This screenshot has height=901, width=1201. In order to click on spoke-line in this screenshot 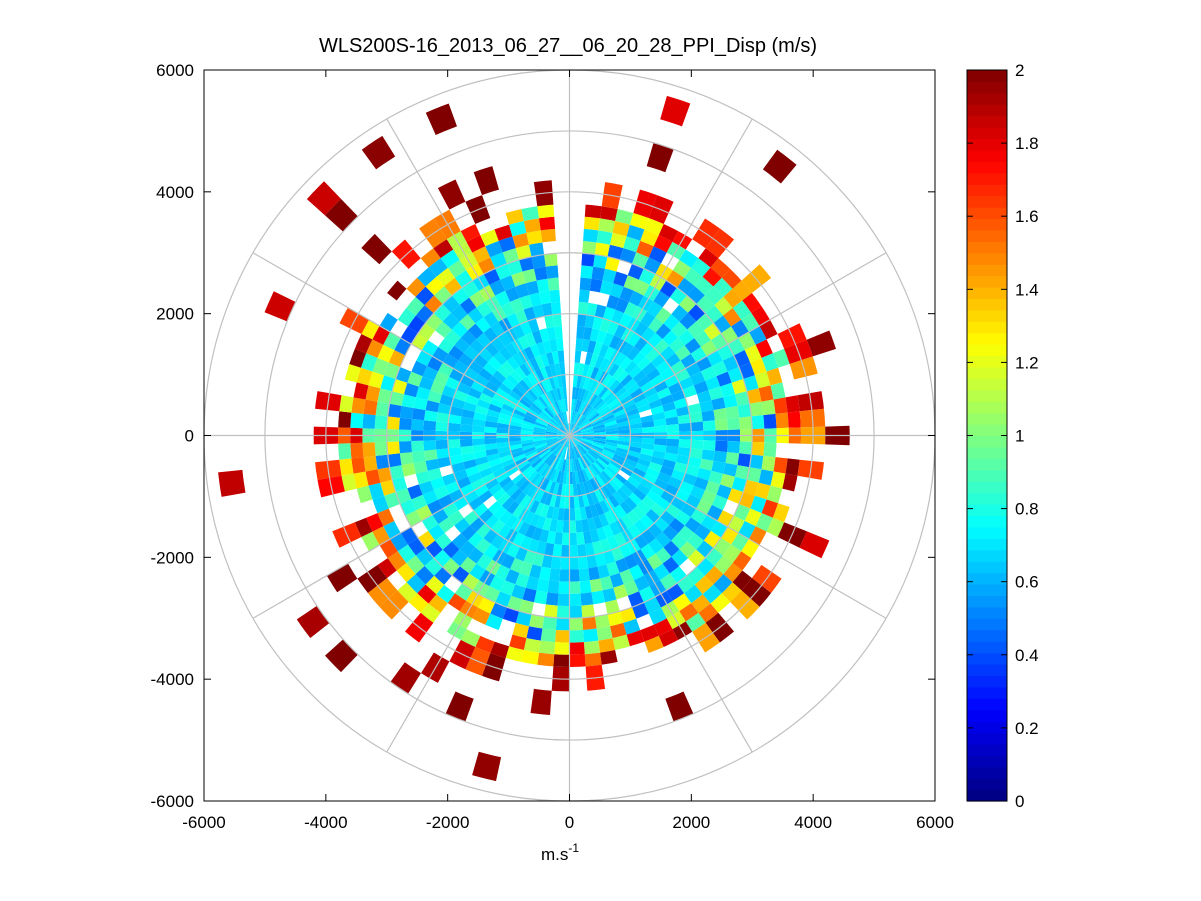, I will do `click(660, 277)`.